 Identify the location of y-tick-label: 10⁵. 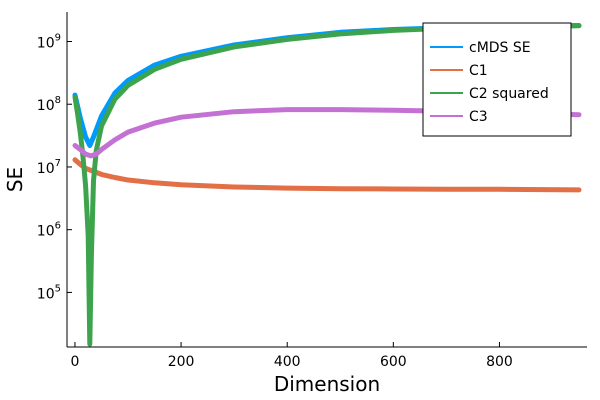
(49, 292).